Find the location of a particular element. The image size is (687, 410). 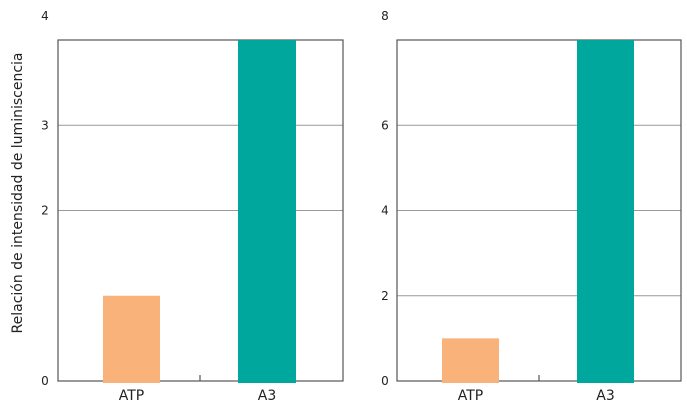

y-axis-label: Relación de intensidad de luminiscencia is located at coordinates (18, 193).